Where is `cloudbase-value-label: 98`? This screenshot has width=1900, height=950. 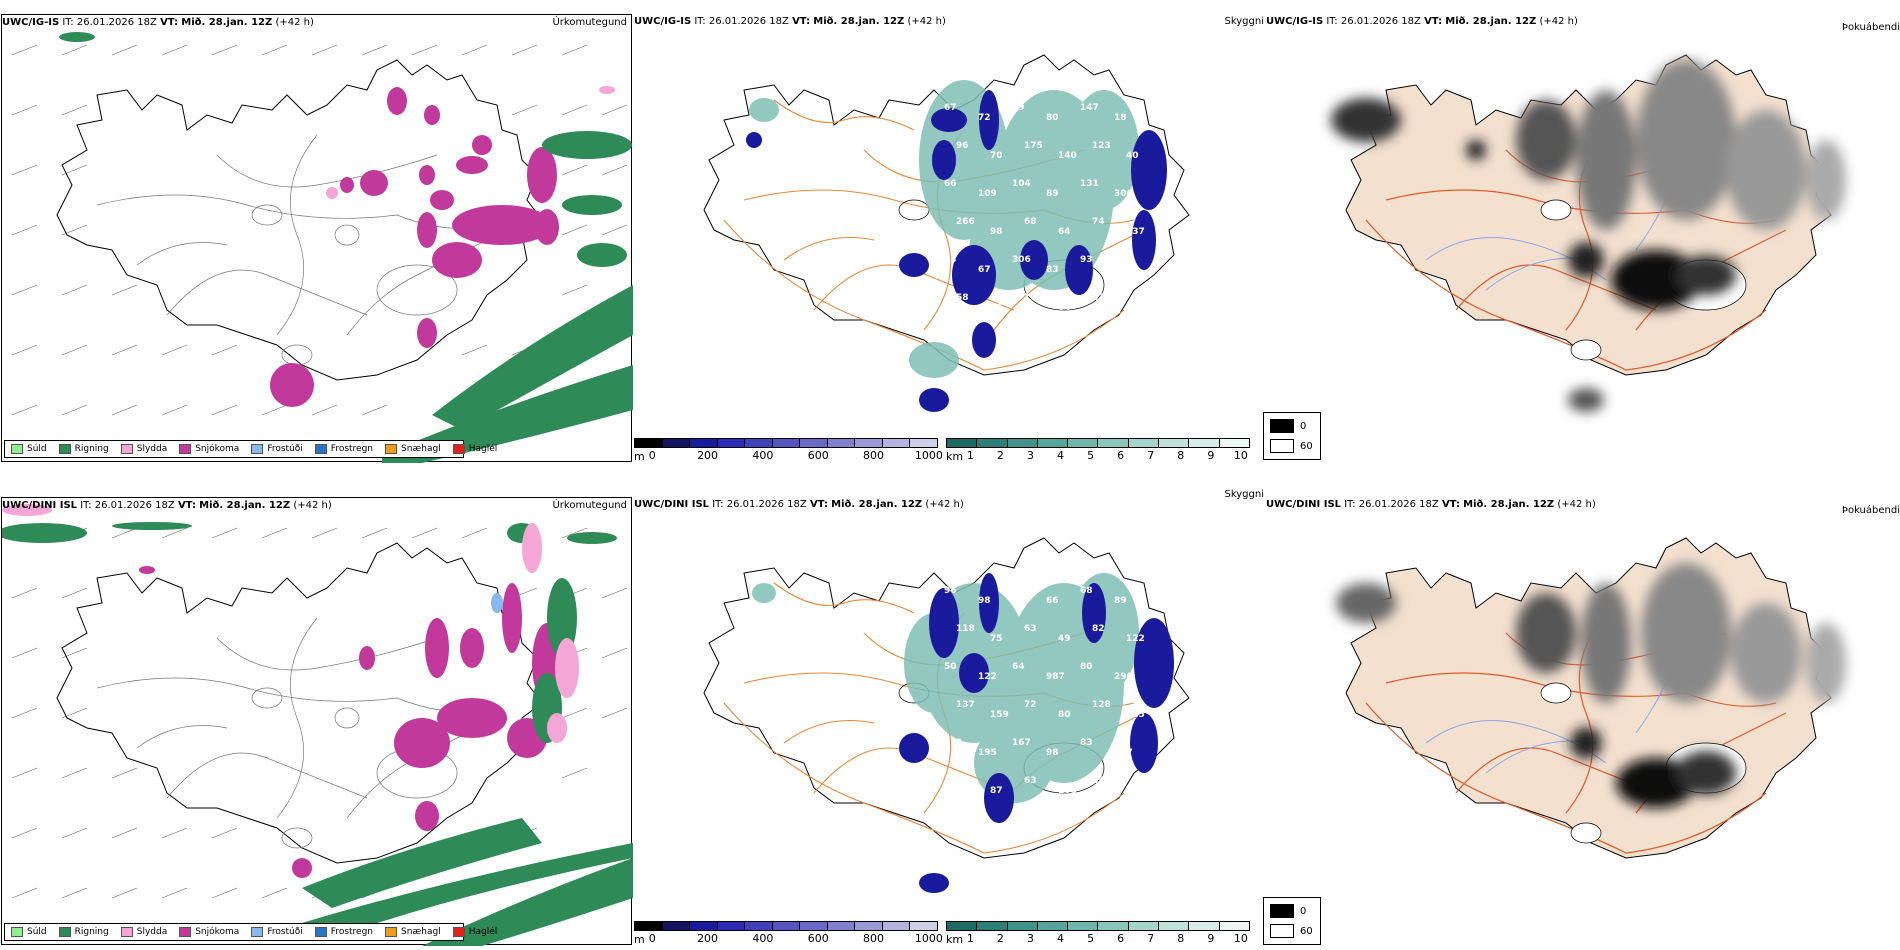 cloudbase-value-label: 98 is located at coordinates (984, 601).